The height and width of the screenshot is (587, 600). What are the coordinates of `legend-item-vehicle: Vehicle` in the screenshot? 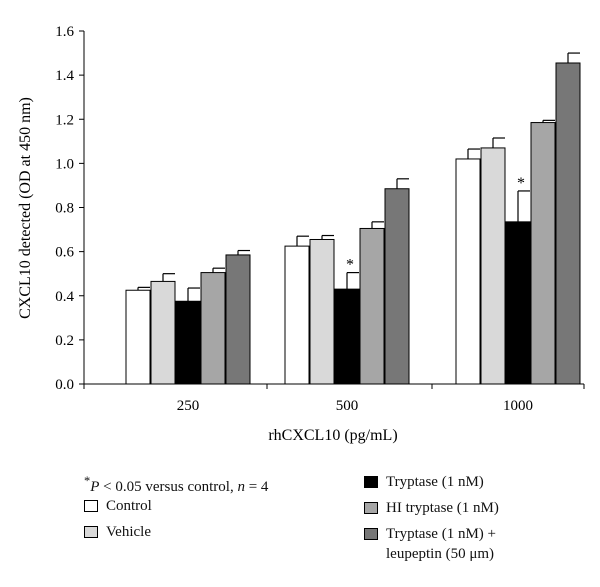 It's located at (118, 535).